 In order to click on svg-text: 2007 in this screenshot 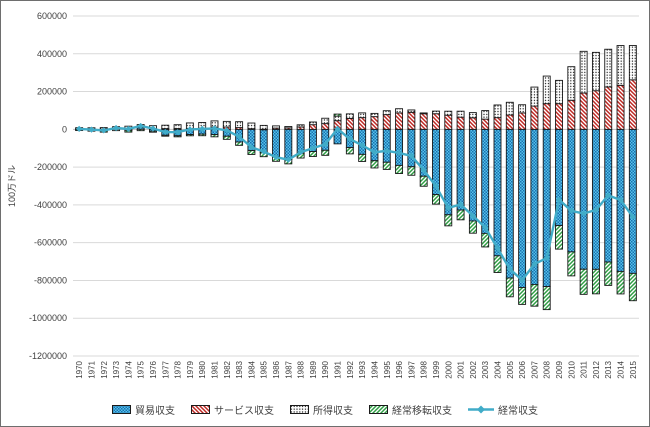, I will do `click(534, 369)`.